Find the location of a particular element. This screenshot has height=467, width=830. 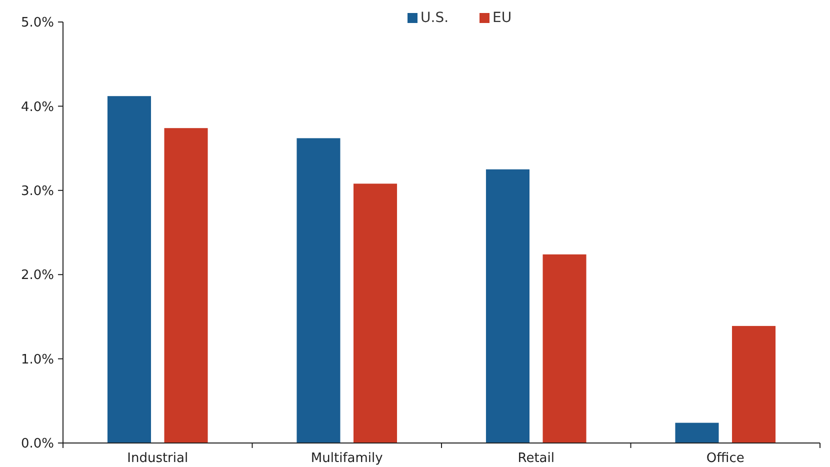

y-tick-label: 5.0% is located at coordinates (37, 23).